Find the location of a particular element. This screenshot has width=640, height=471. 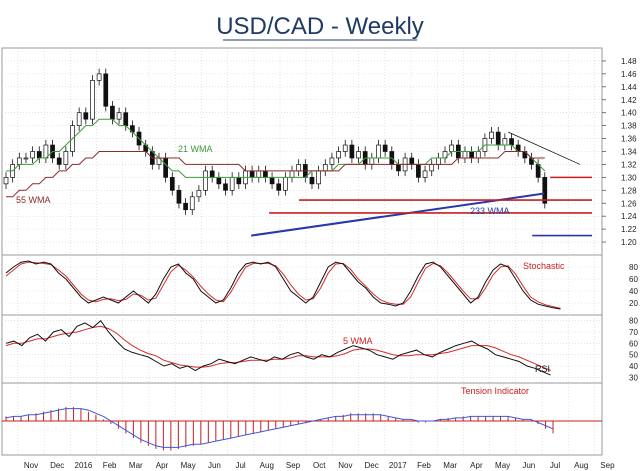

tension-frame is located at coordinates (302, 419).